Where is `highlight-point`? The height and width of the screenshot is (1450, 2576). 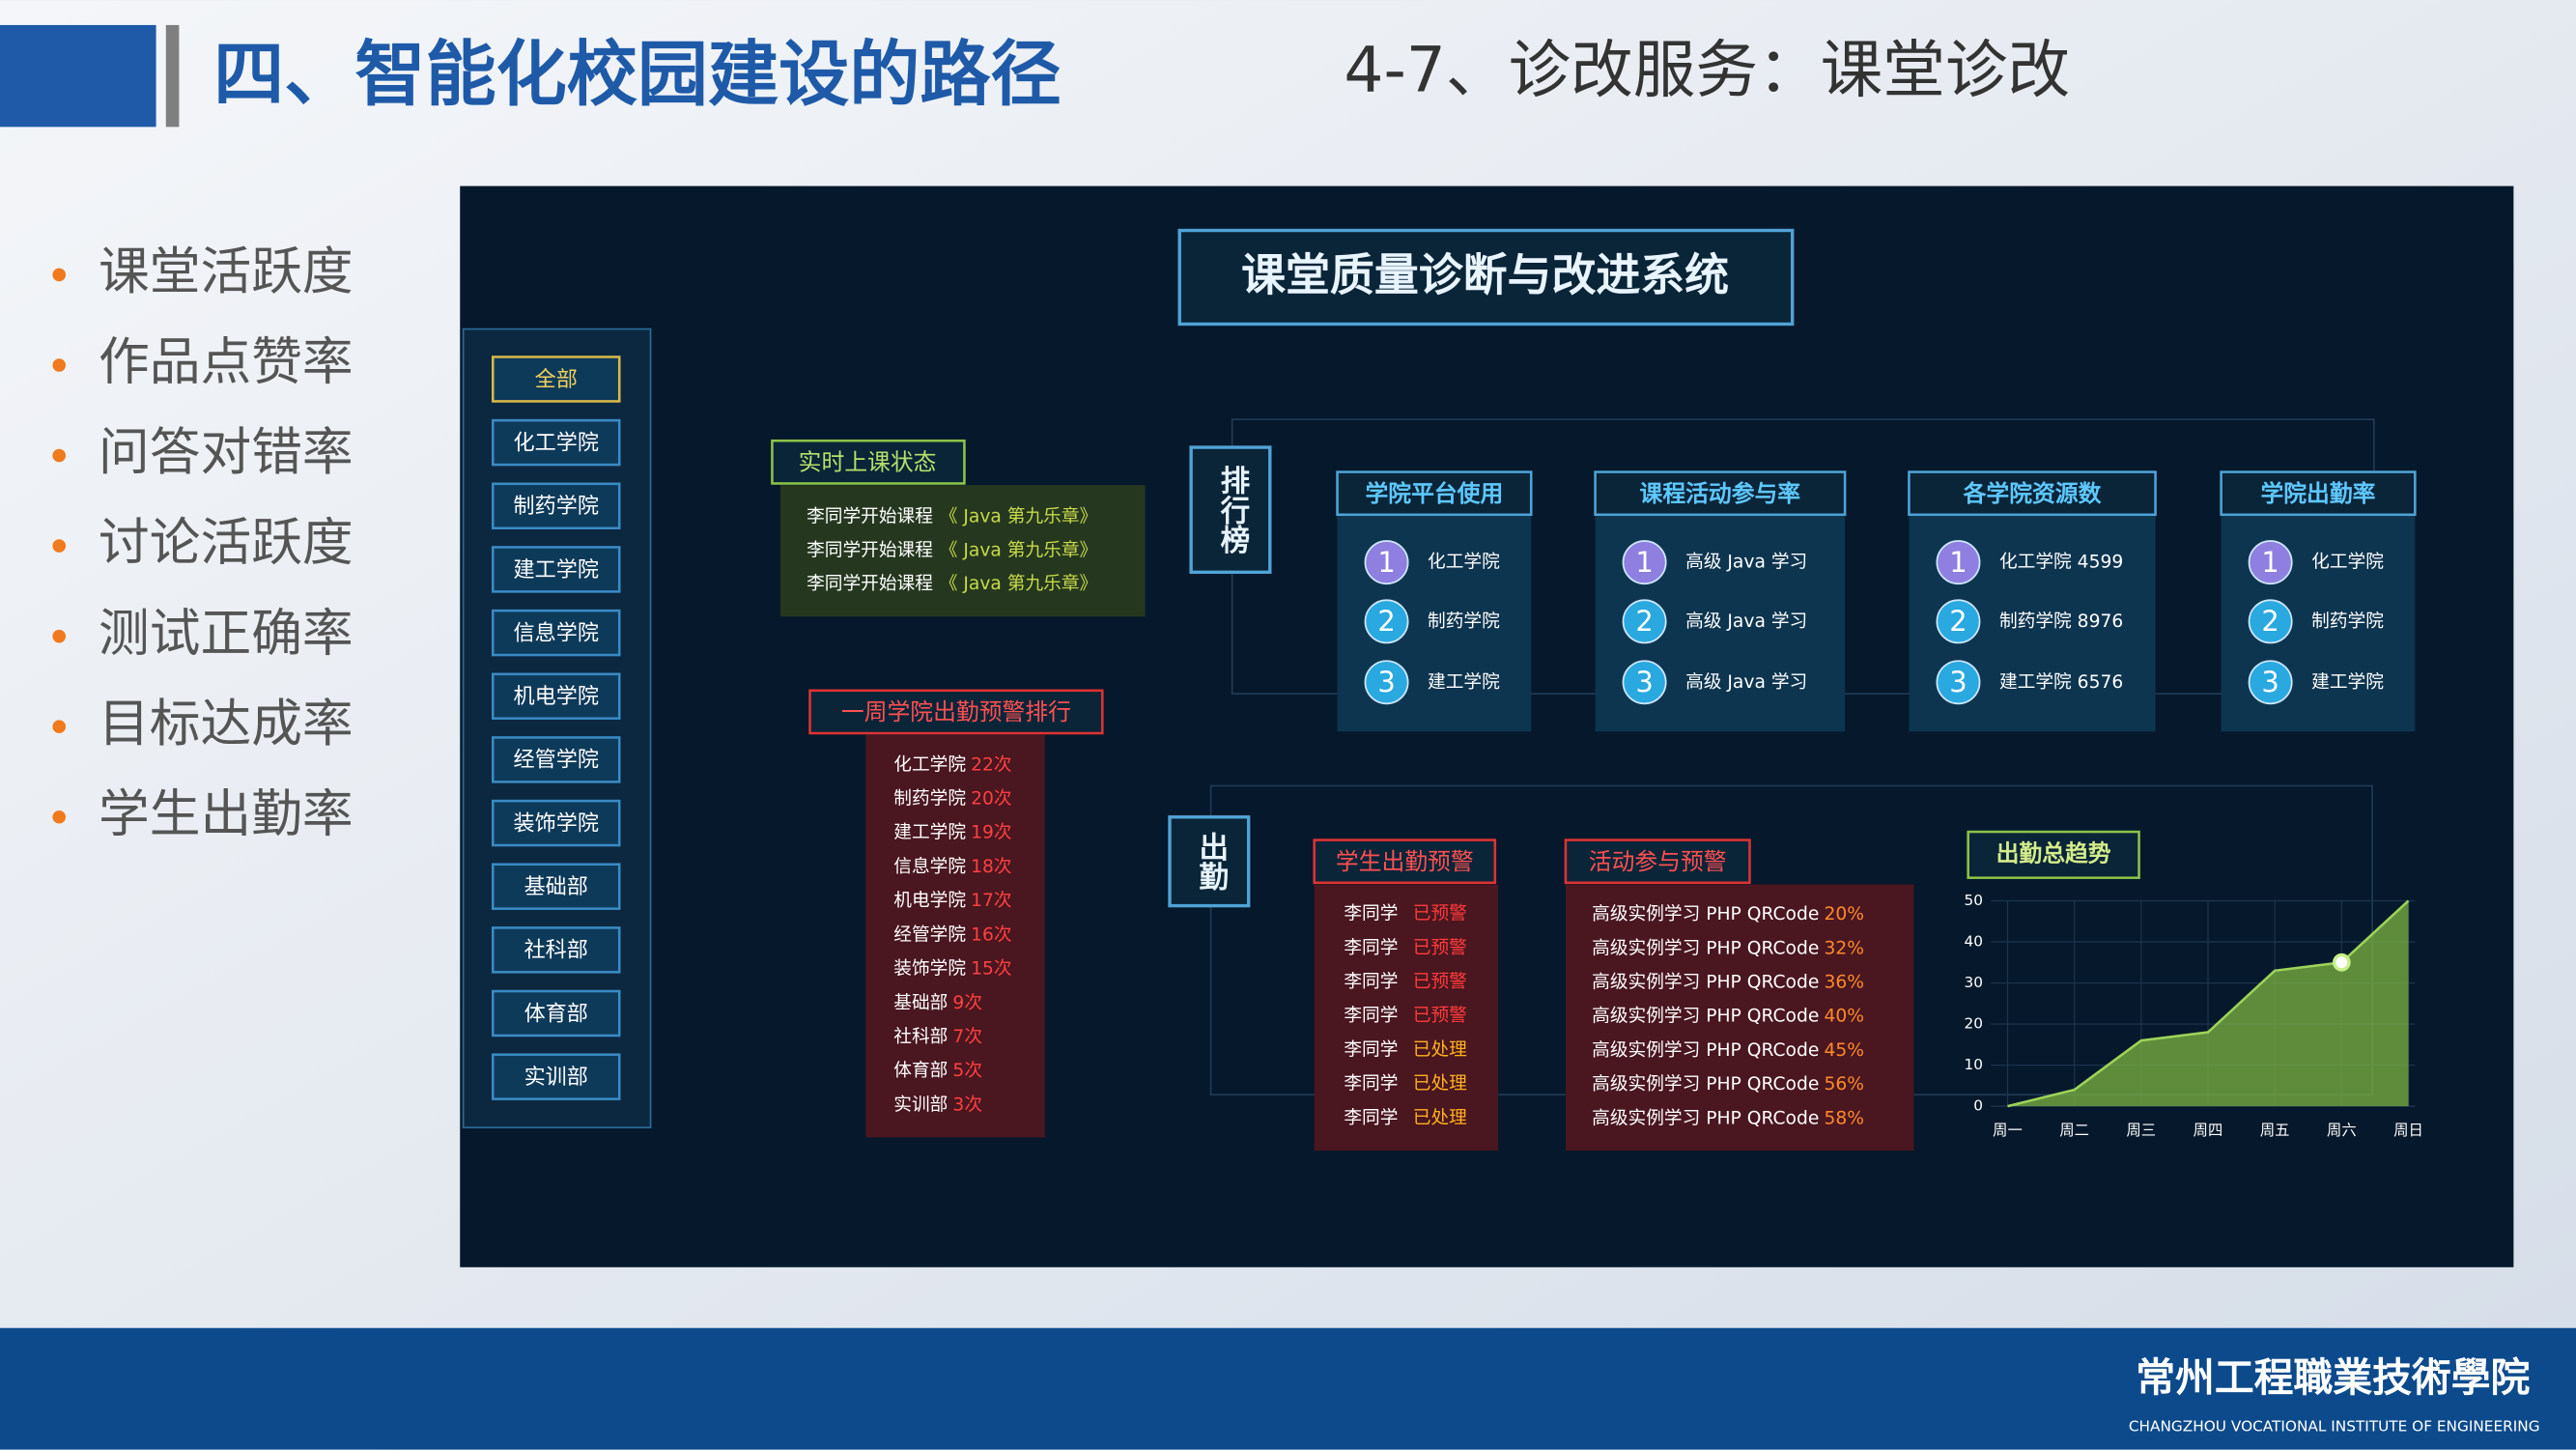 highlight-point is located at coordinates (2341, 962).